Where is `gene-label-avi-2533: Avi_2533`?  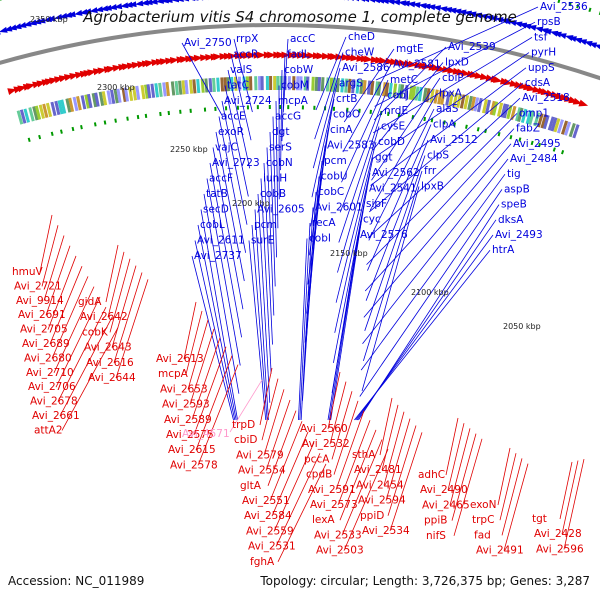
gene-label-avi-2533: Avi_2533 is located at coordinates (338, 535).